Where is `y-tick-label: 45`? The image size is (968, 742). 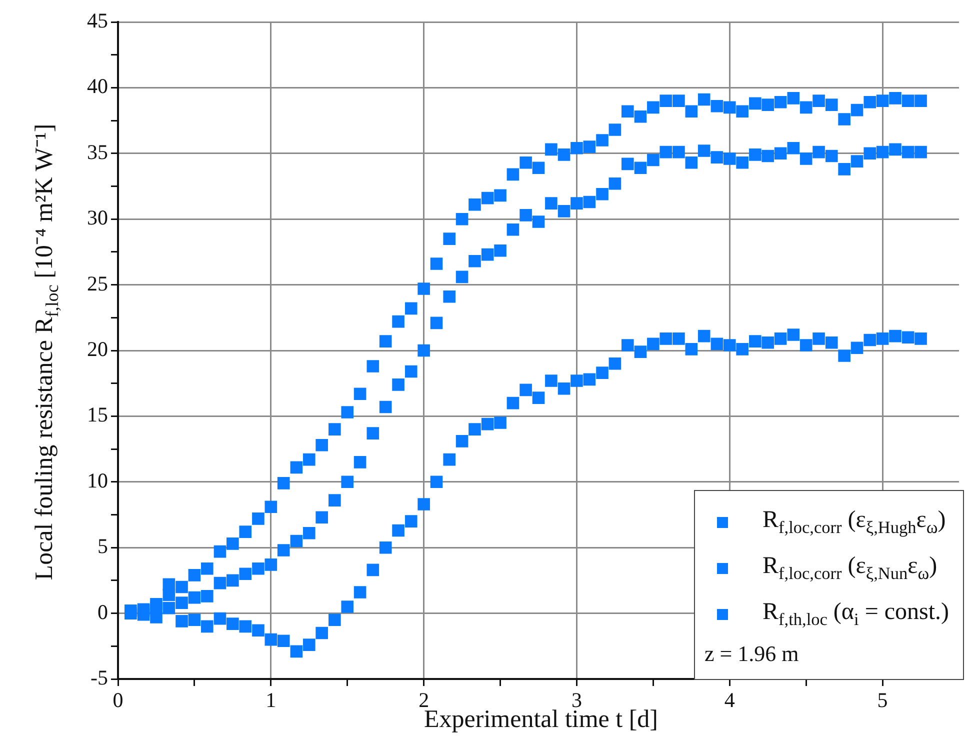 y-tick-label: 45 is located at coordinates (97, 20).